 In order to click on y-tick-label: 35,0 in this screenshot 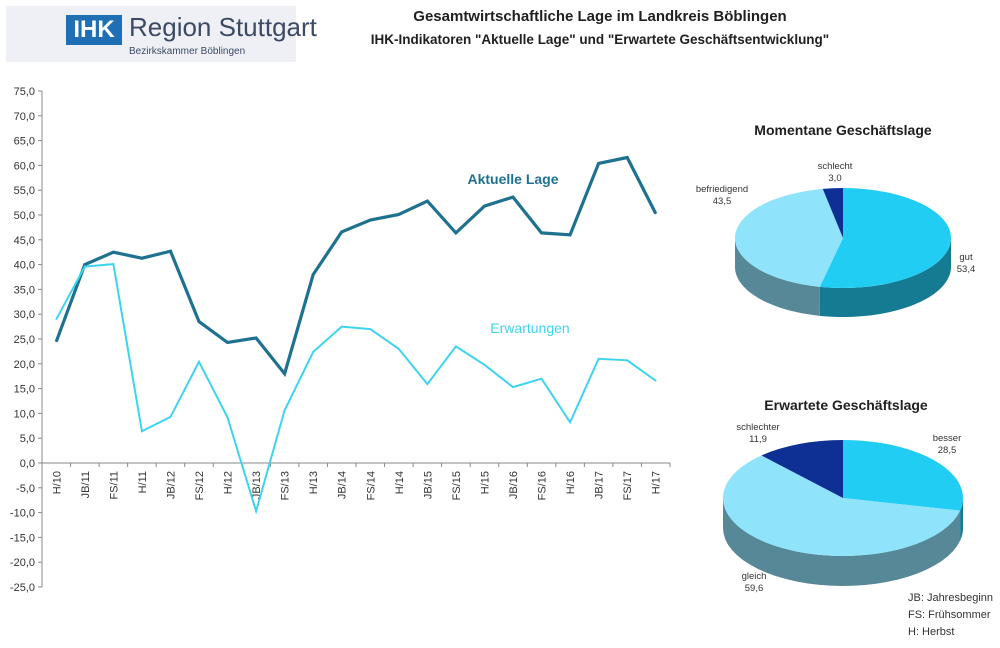, I will do `click(24, 290)`.